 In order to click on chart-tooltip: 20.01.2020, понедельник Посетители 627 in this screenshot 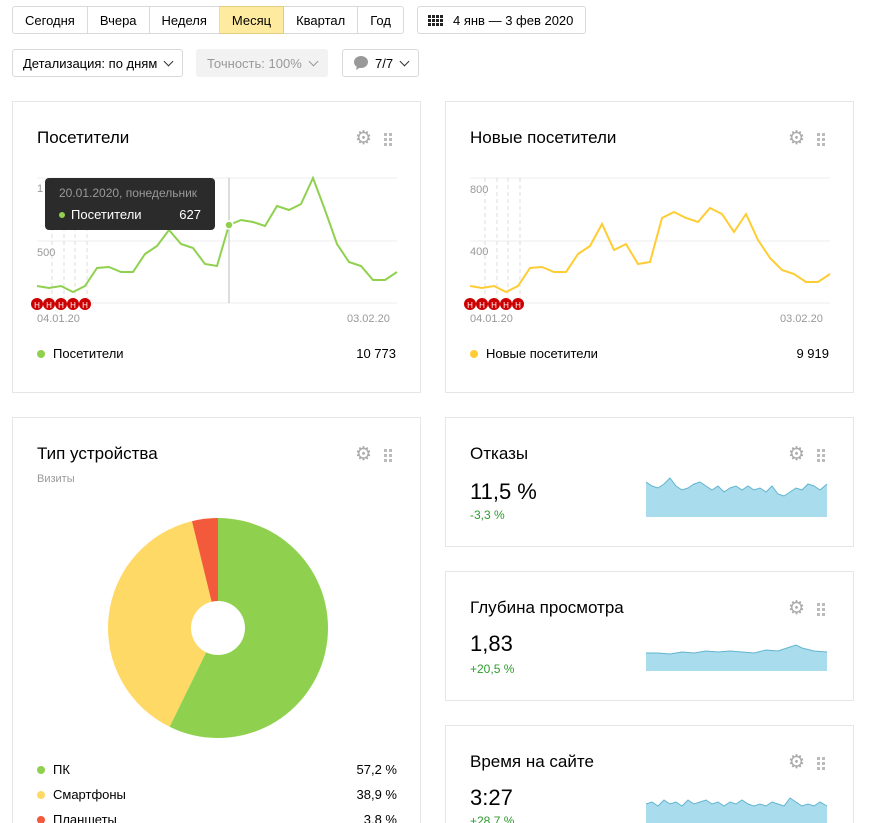, I will do `click(130, 204)`.